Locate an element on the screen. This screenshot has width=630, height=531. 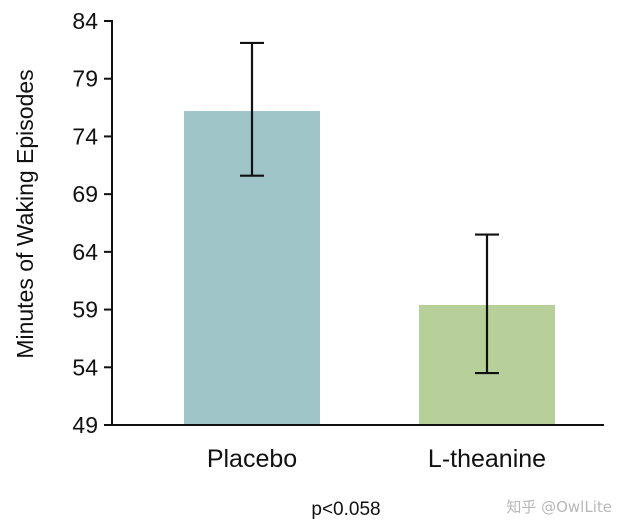
y-tick-label: 69 is located at coordinates (85, 194).